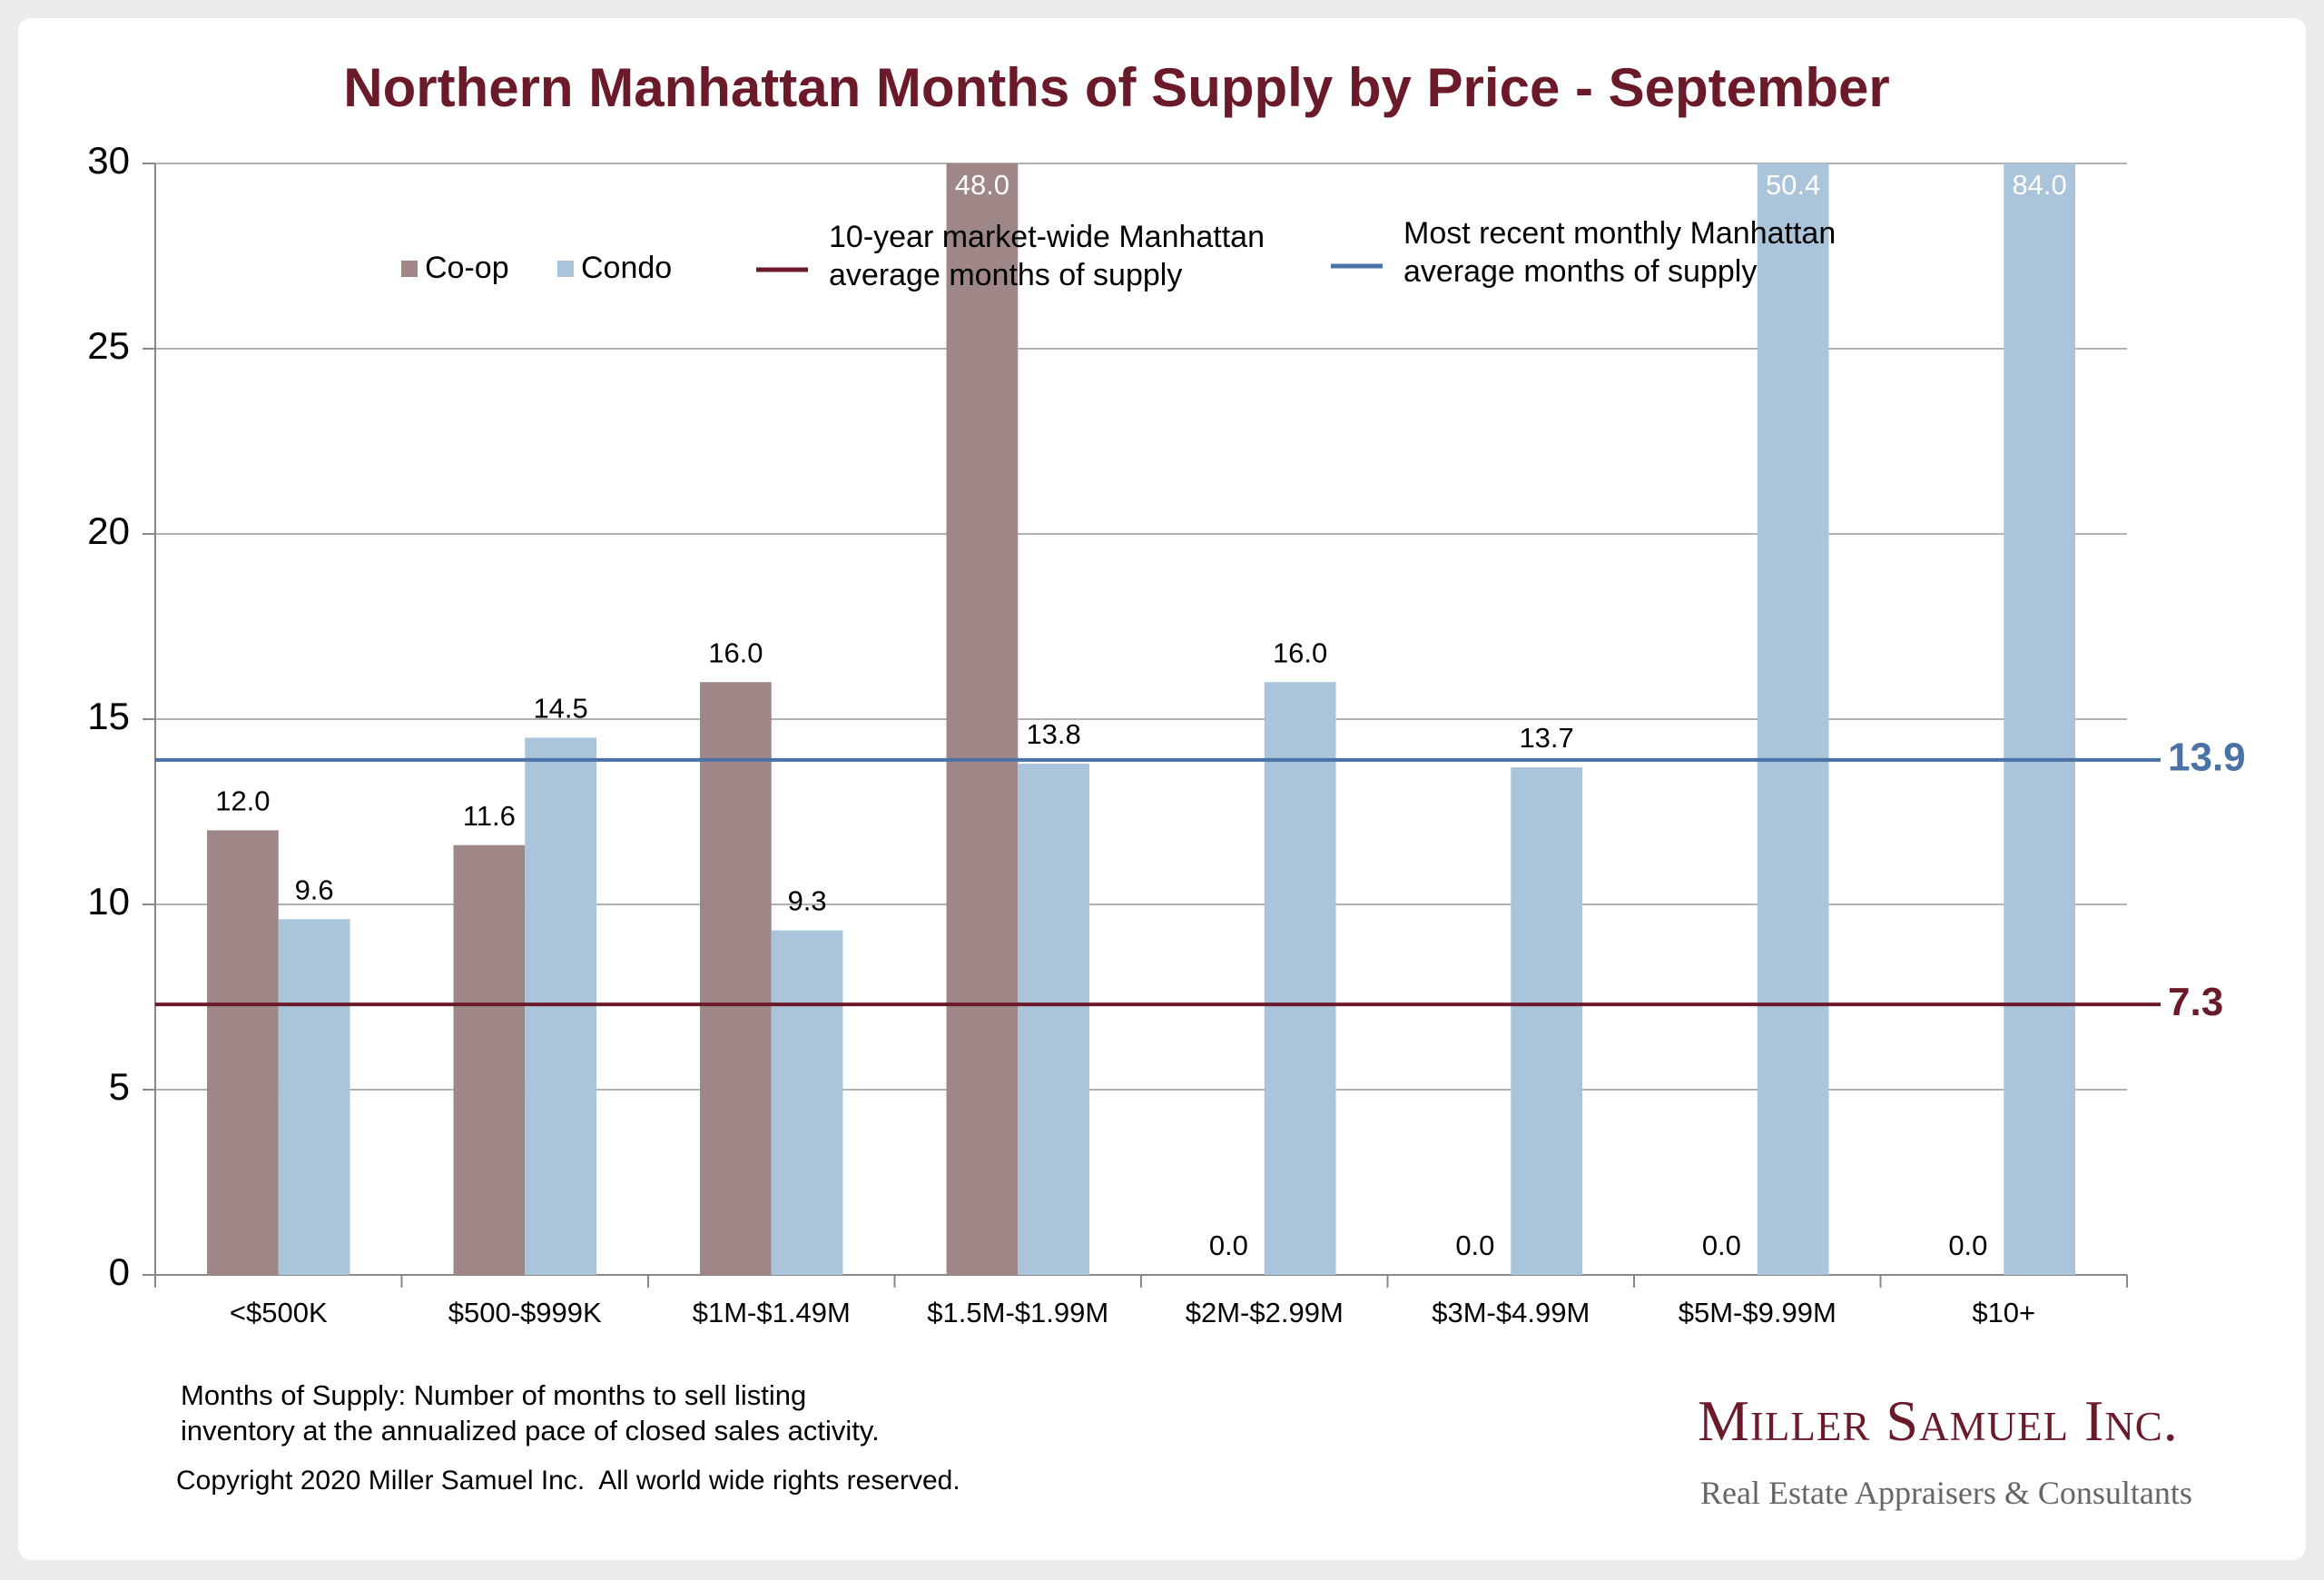  What do you see at coordinates (1265, 1313) in the screenshot?
I see `x-tick-label: $2M-$2.99M` at bounding box center [1265, 1313].